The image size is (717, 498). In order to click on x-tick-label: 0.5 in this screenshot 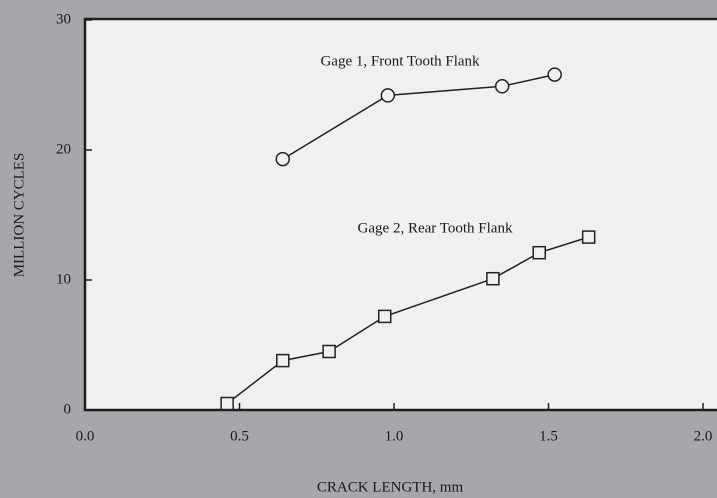, I will do `click(239, 436)`.